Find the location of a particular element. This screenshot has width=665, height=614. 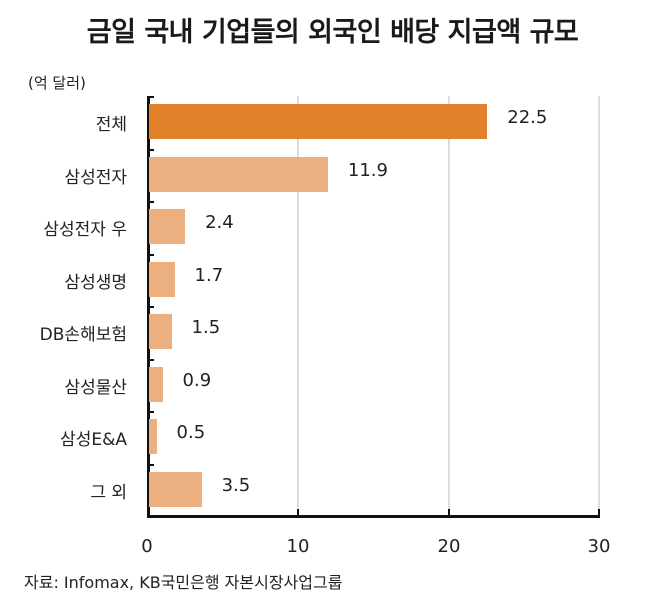

bar-row: 2.4 is located at coordinates (373, 227).